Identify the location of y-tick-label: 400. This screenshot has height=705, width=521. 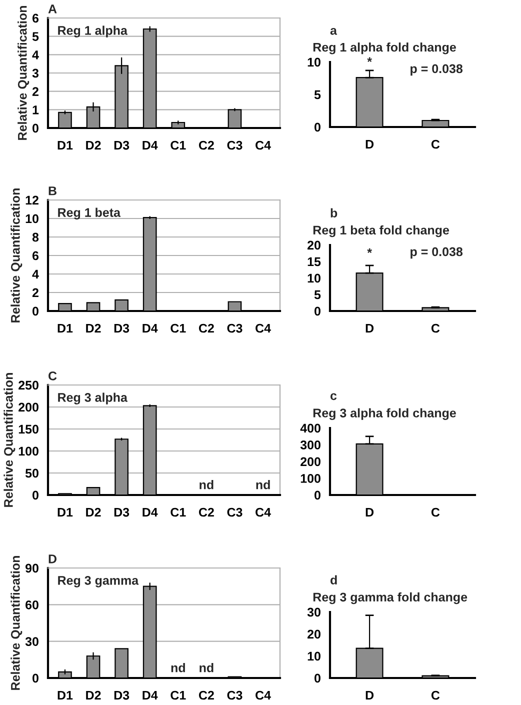
(310, 428).